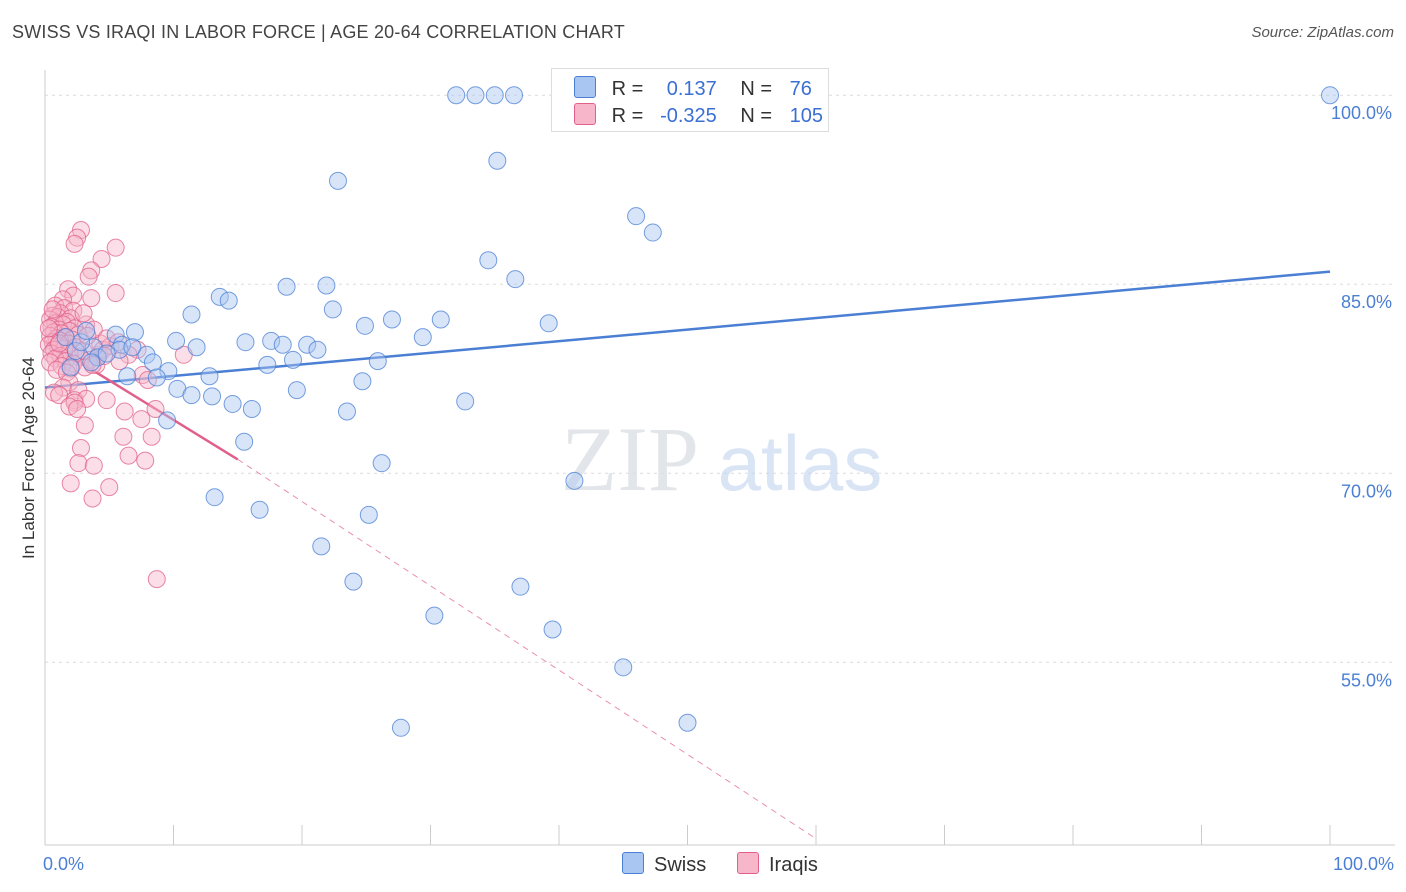 The image size is (1406, 892). What do you see at coordinates (748, 863) in the screenshot?
I see `bottom-iraqis-swatch` at bounding box center [748, 863].